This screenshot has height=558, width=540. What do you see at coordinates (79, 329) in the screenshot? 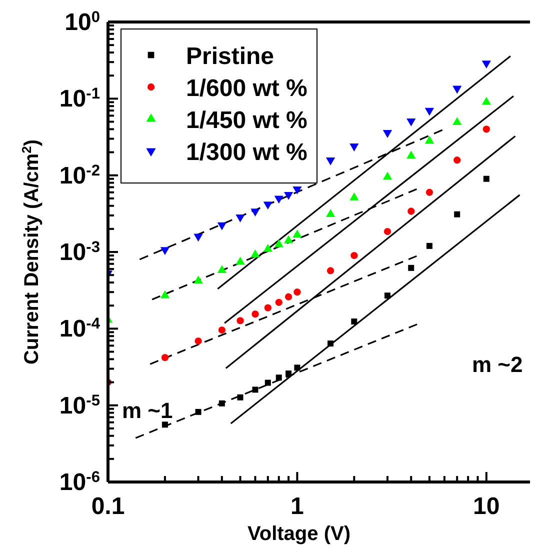
I see `y-tick-label: 10$^{-4}$` at bounding box center [79, 329].